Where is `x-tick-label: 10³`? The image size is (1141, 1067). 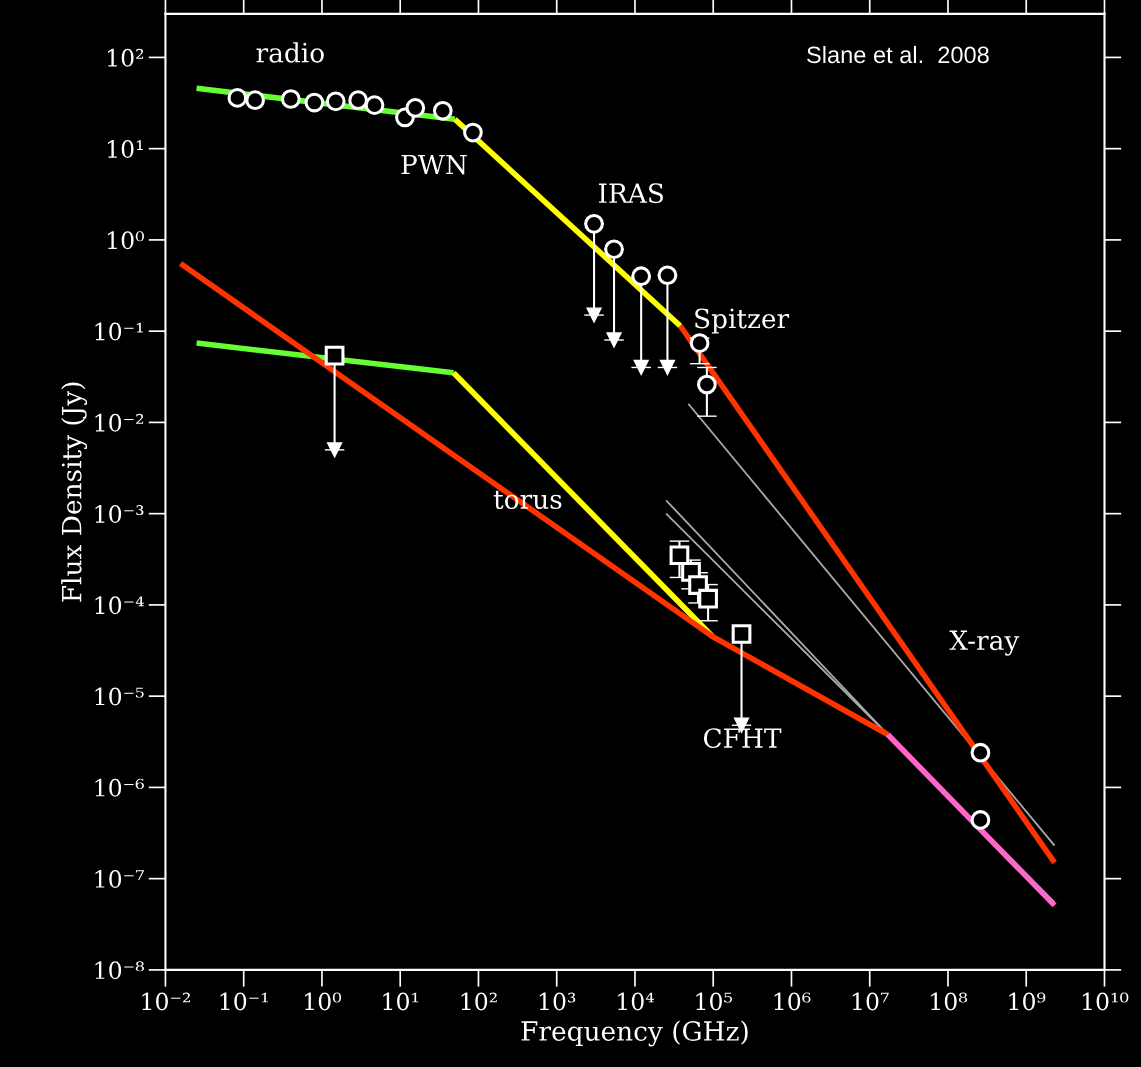
x-tick-label: 10³ is located at coordinates (557, 1001).